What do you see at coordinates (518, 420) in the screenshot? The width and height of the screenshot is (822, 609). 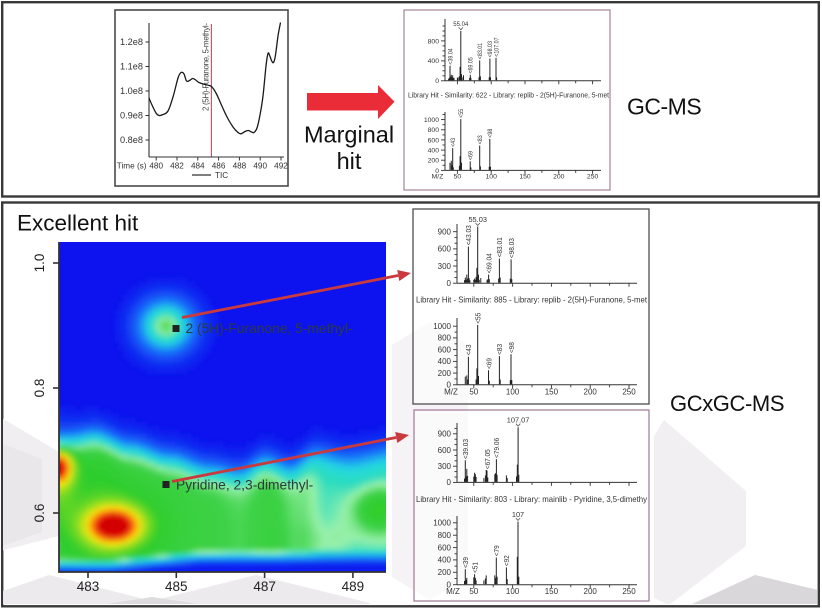 I see `svg-text: 107.07` at bounding box center [518, 420].